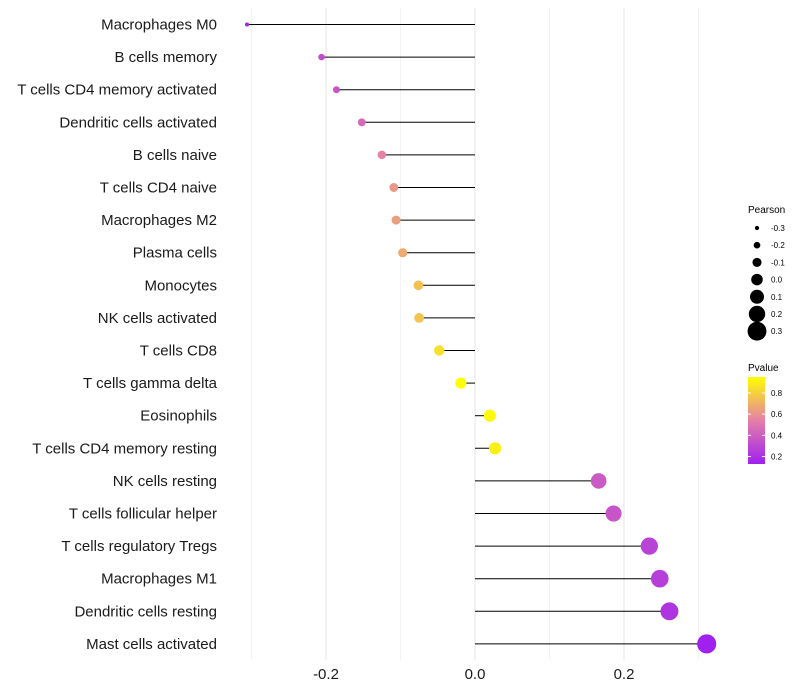  What do you see at coordinates (321, 57) in the screenshot?
I see `point-b-cells-memory` at bounding box center [321, 57].